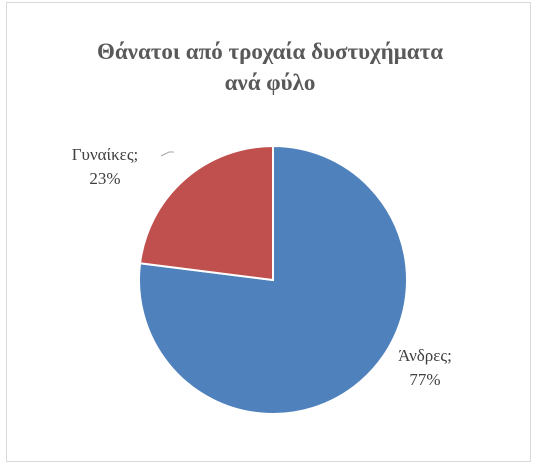 This screenshot has width=540, height=466. What do you see at coordinates (105, 154) in the screenshot?
I see `data-label-category: Γυναίκες;` at bounding box center [105, 154].